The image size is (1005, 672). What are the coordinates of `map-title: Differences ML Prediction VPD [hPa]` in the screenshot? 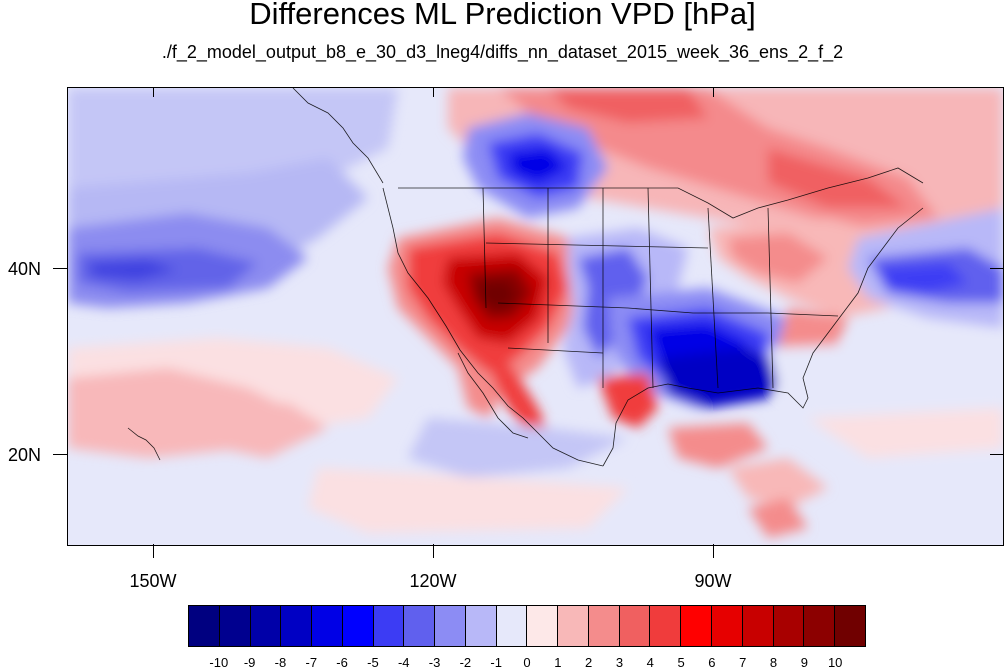 It's located at (502, 15).